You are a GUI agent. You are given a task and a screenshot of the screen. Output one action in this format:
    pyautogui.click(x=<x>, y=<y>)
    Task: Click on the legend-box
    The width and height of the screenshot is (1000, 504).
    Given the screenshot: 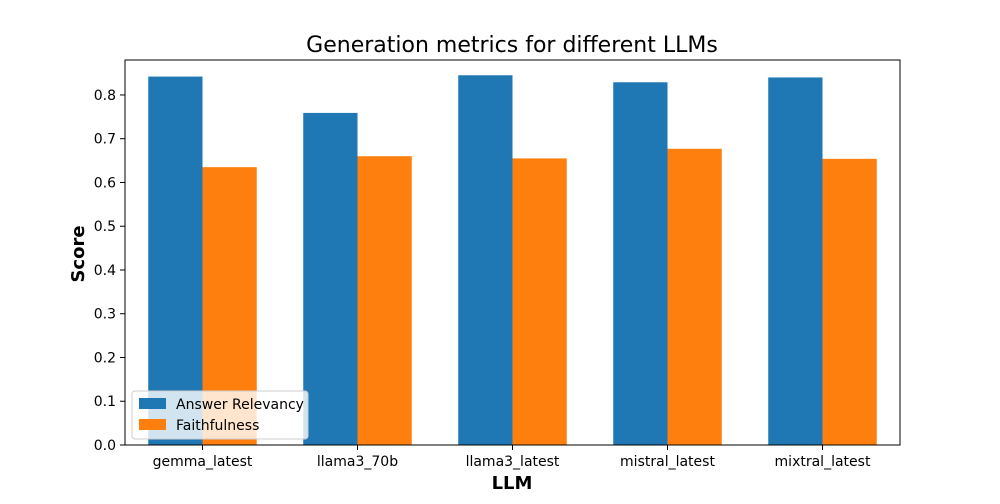 What is the action you would take?
    pyautogui.click(x=220, y=415)
    